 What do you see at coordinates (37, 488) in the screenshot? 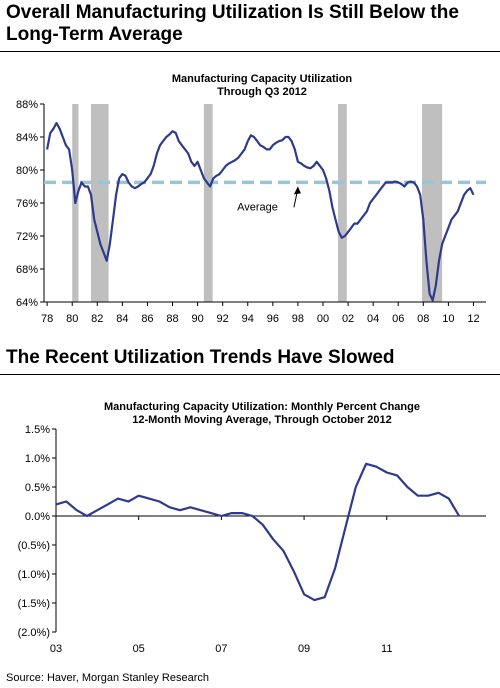
I see `y-tick-label: 0.5%` at bounding box center [37, 488].